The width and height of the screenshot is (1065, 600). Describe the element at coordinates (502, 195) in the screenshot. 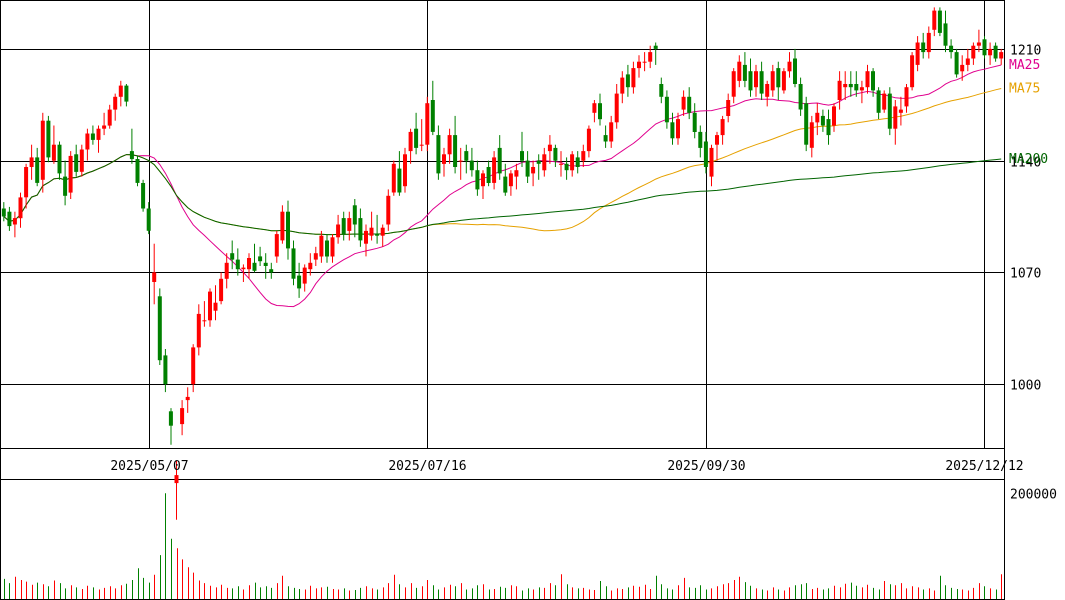

I see `ma-line-ma200` at that location.